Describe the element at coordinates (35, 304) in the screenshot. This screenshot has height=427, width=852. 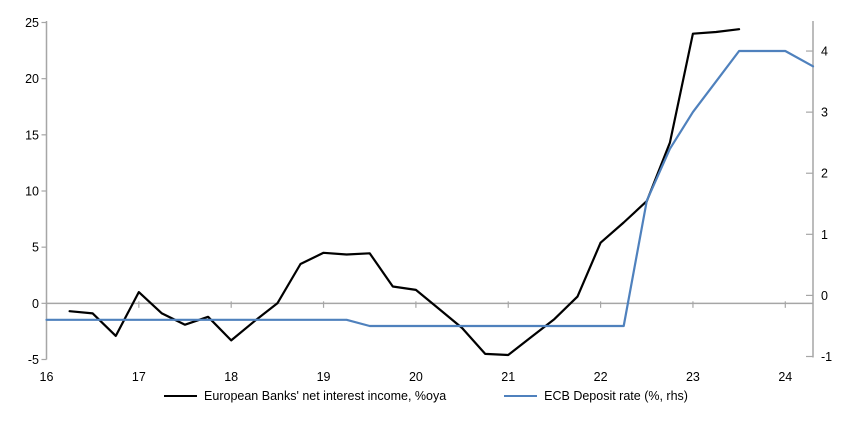
I see `y-left-tick-label: 0` at that location.